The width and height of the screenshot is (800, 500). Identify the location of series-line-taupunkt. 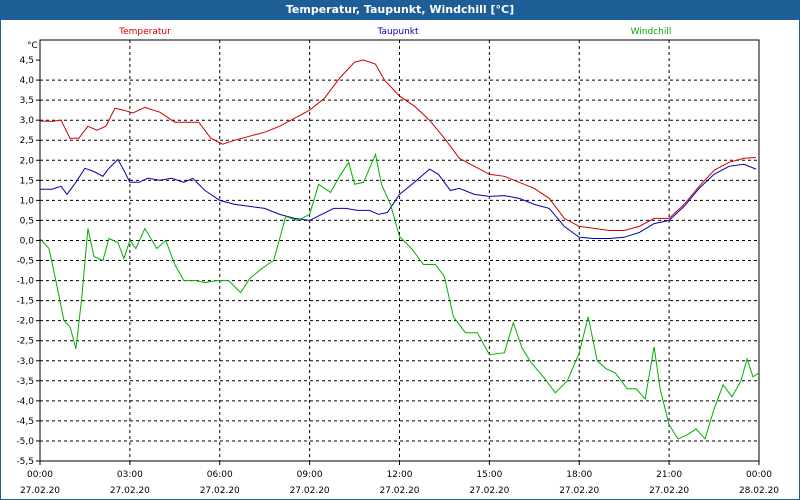
(398, 198).